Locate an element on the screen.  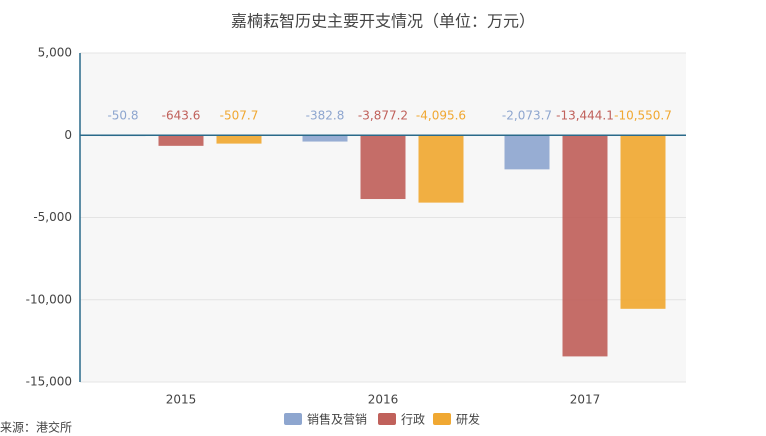
y-tick-label: -5,000 is located at coordinates (52, 217).